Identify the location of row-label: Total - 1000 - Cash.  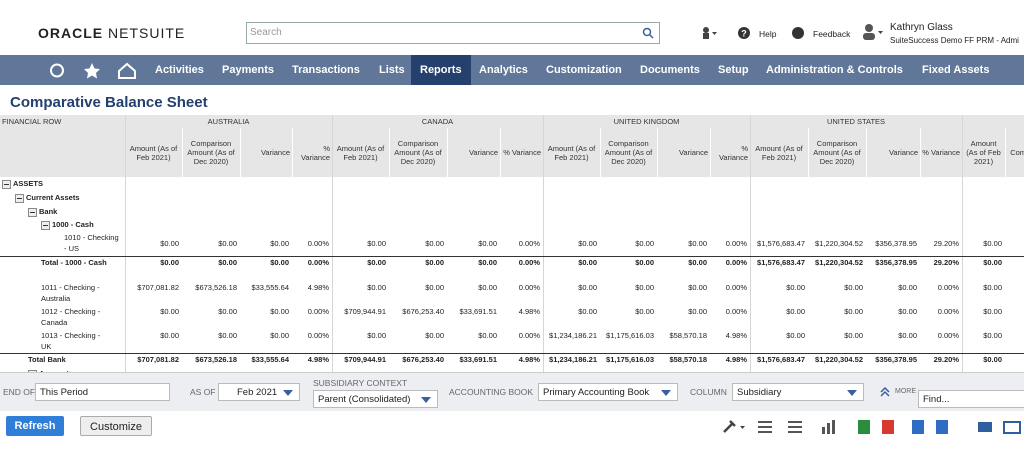
(74, 262).